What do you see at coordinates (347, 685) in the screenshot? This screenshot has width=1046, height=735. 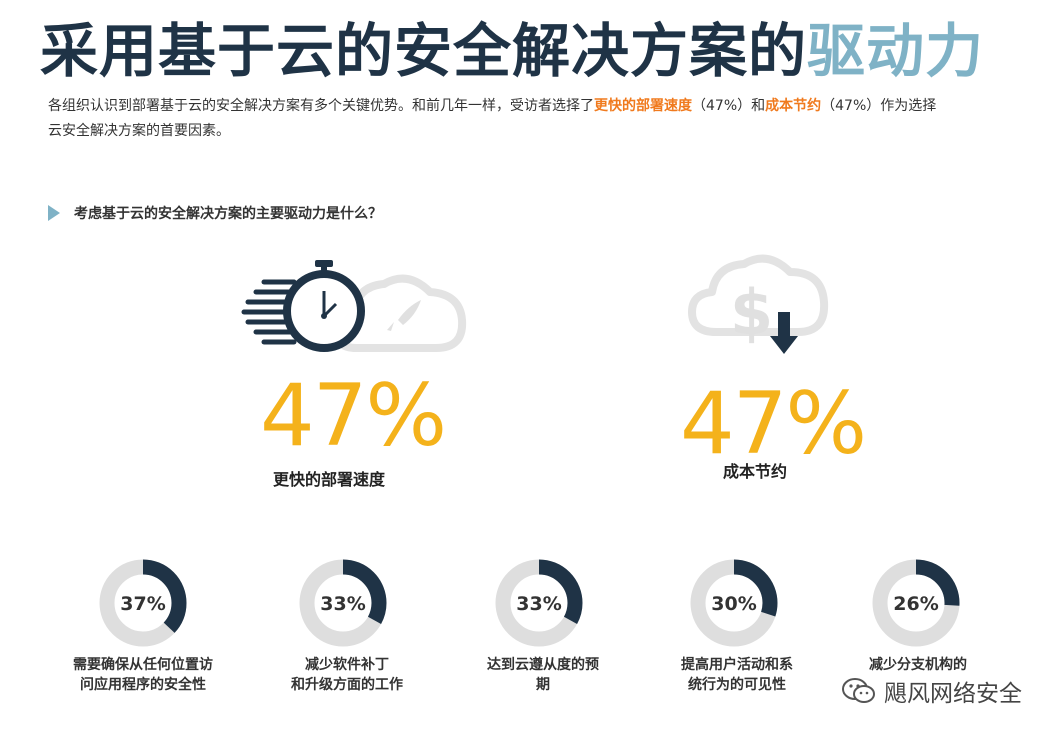 I see `donut-label-line: 和升级方面的工作` at bounding box center [347, 685].